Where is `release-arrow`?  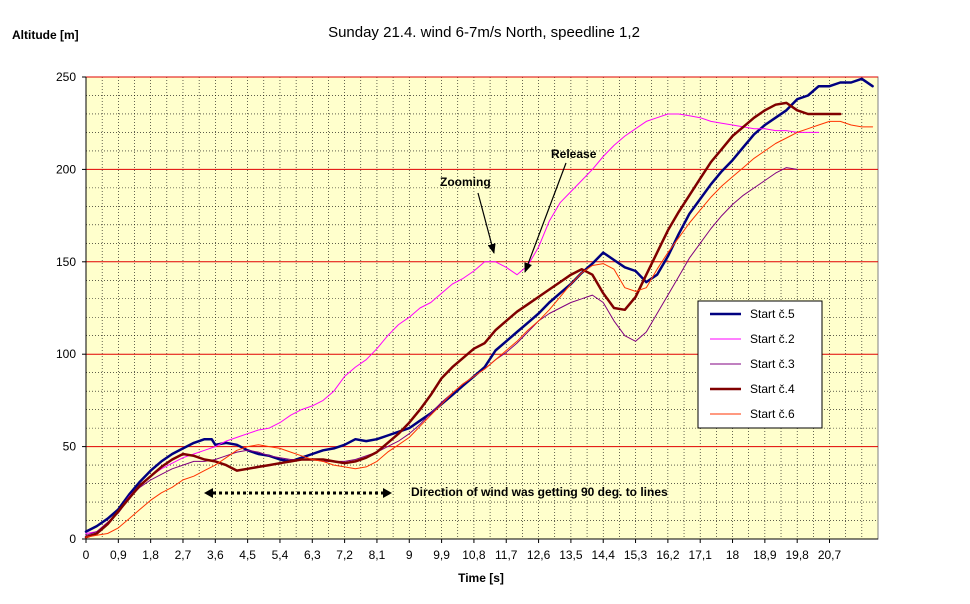
release-arrow is located at coordinates (545, 217).